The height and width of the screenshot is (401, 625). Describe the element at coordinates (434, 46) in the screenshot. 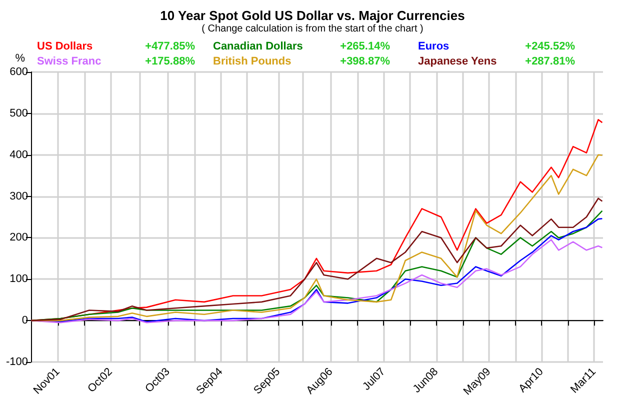

I see `text: Euros` at that location.